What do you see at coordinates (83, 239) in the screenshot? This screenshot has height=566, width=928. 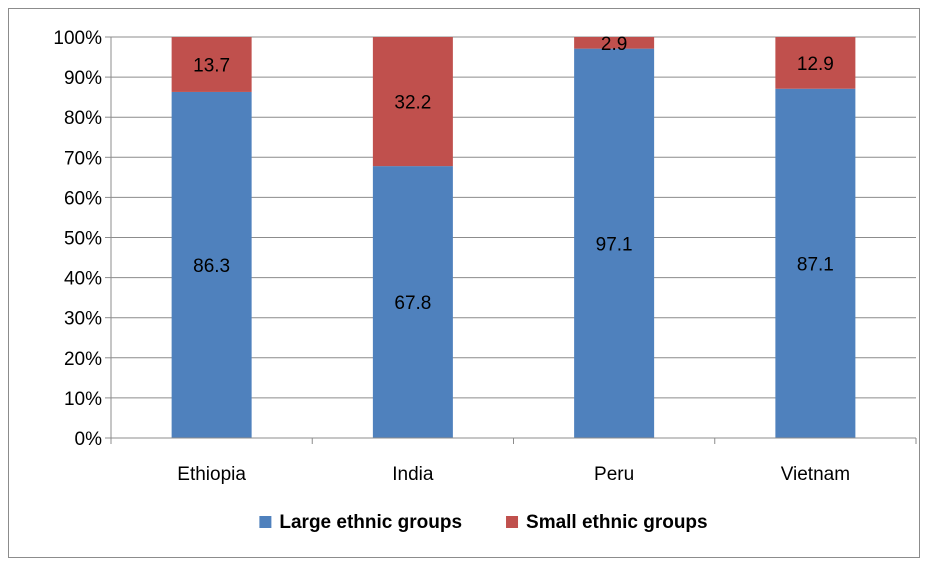 I see `y-tick-label: 50%` at bounding box center [83, 239].